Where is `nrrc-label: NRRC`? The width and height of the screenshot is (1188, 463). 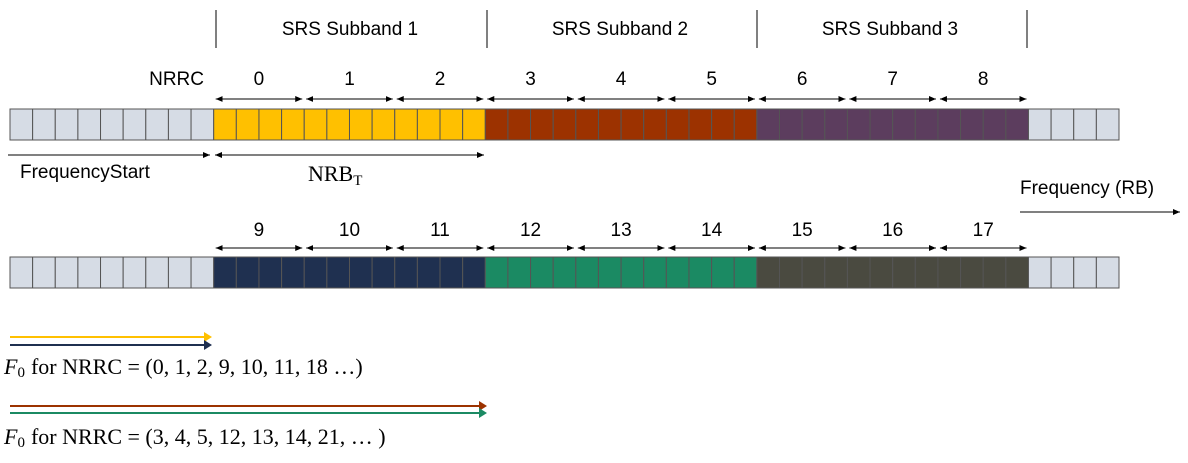 nrrc-label: NRRC is located at coordinates (176, 79).